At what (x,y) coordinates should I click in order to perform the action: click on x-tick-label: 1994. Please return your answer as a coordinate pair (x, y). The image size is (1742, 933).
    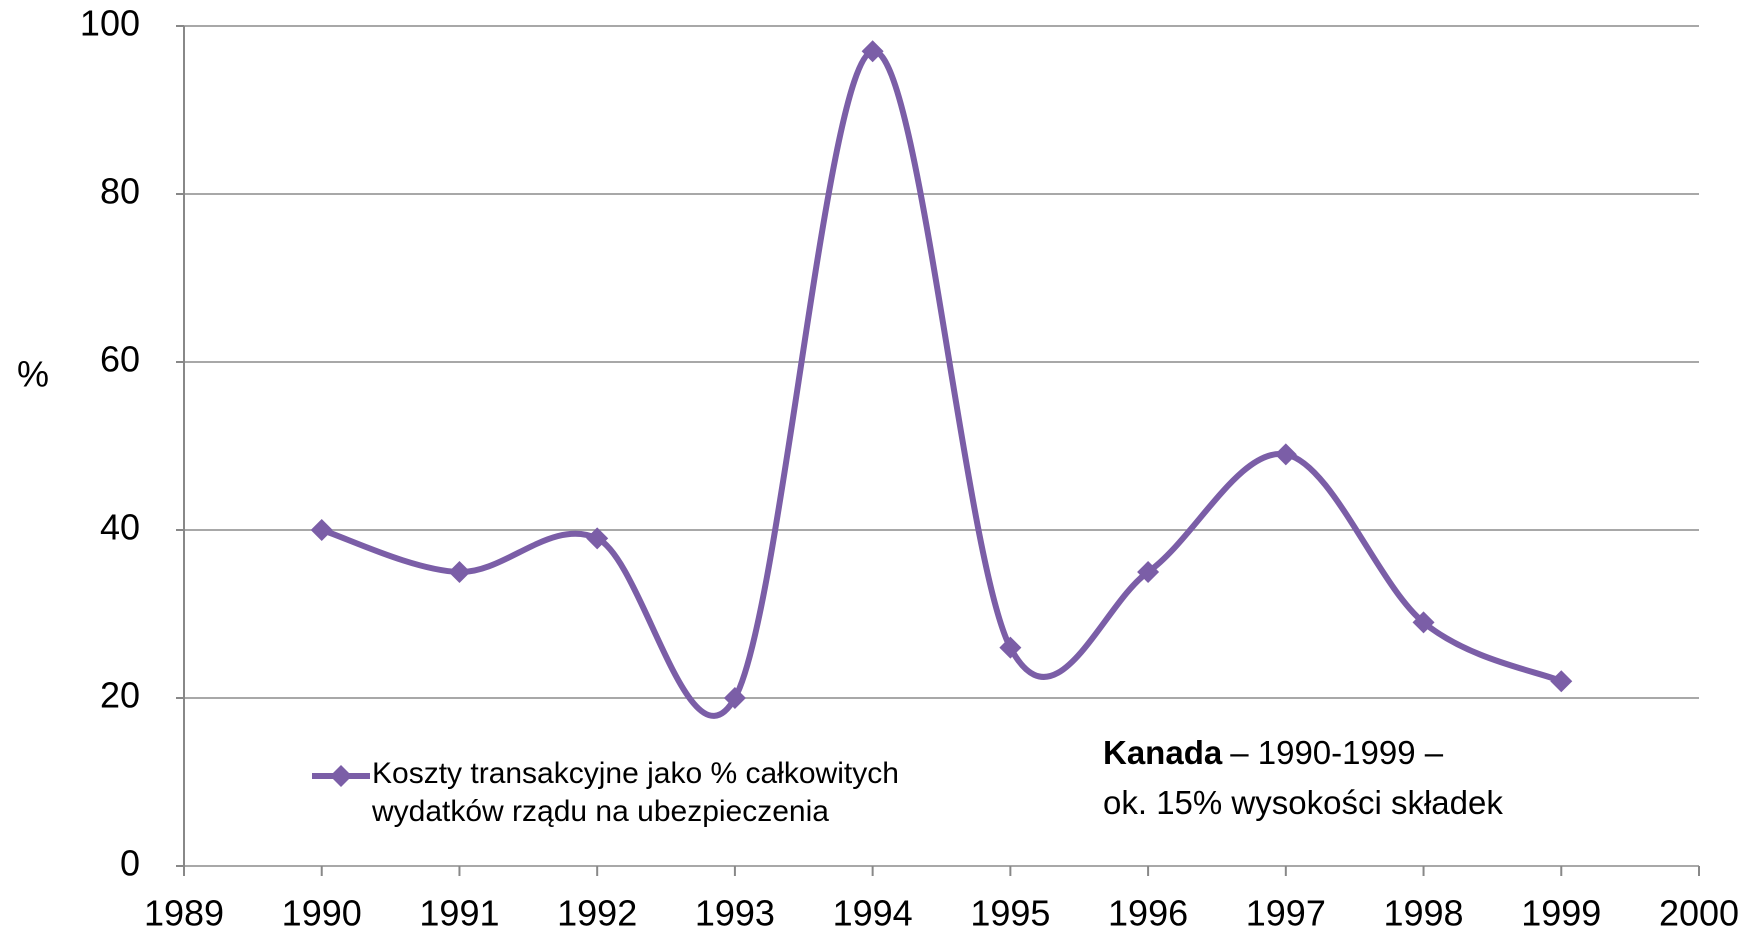
    Looking at the image, I should click on (873, 913).